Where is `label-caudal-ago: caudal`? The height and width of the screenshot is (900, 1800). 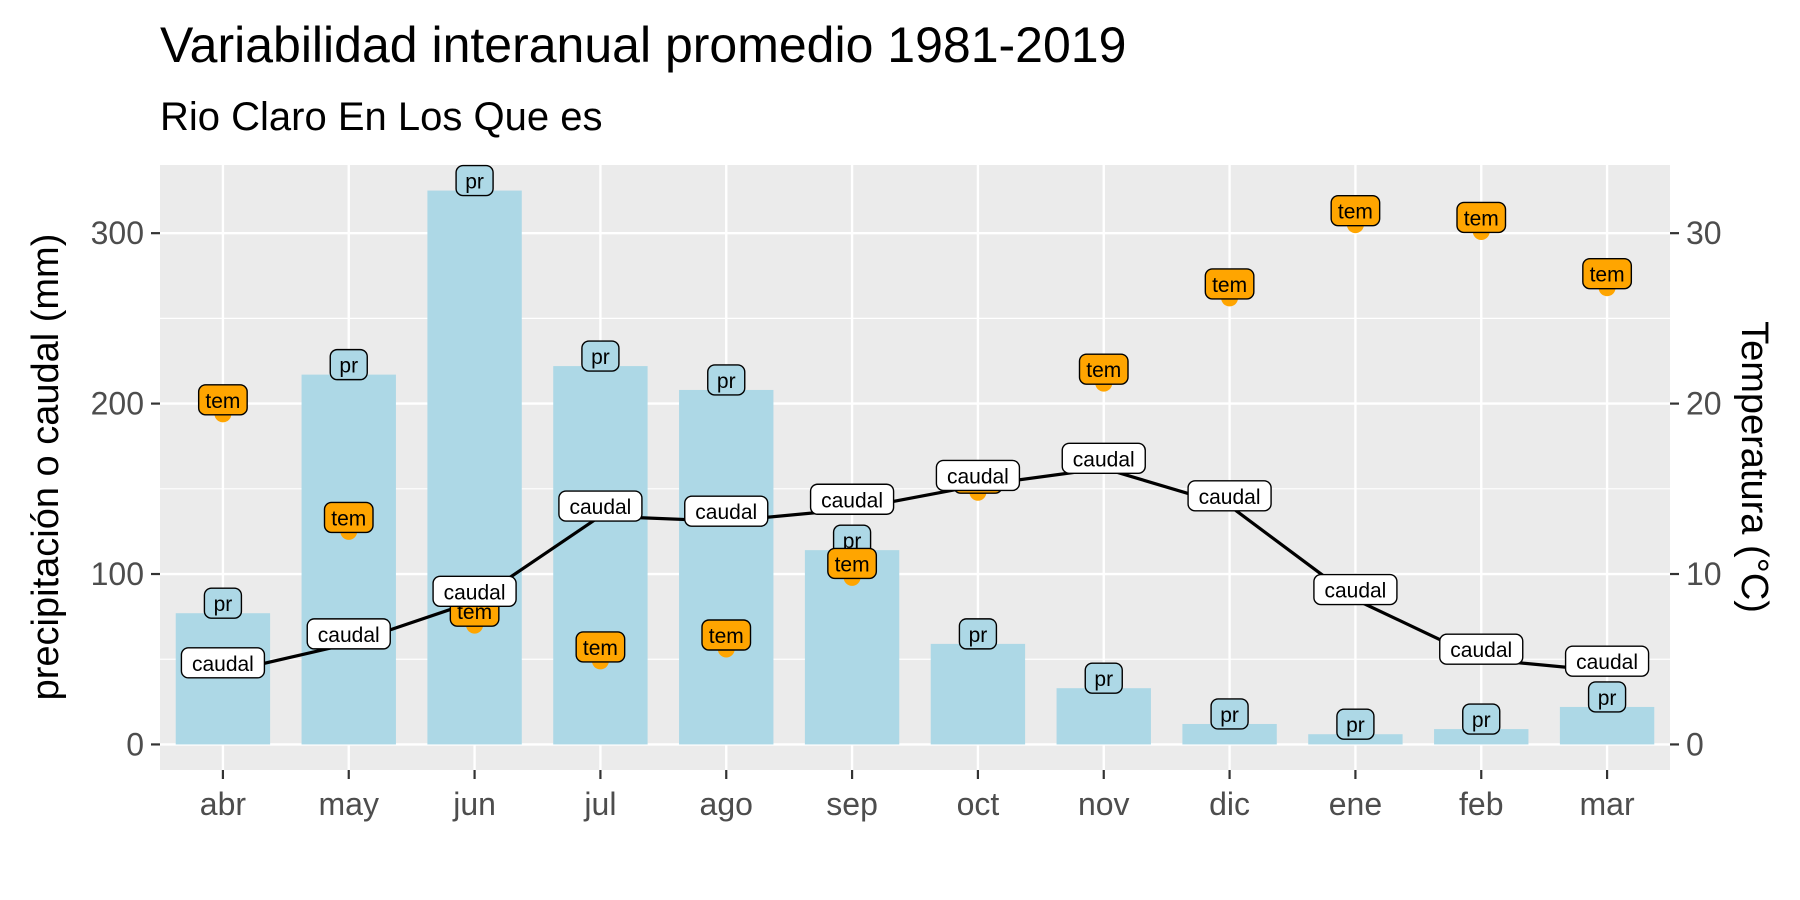 label-caudal-ago: caudal is located at coordinates (726, 511).